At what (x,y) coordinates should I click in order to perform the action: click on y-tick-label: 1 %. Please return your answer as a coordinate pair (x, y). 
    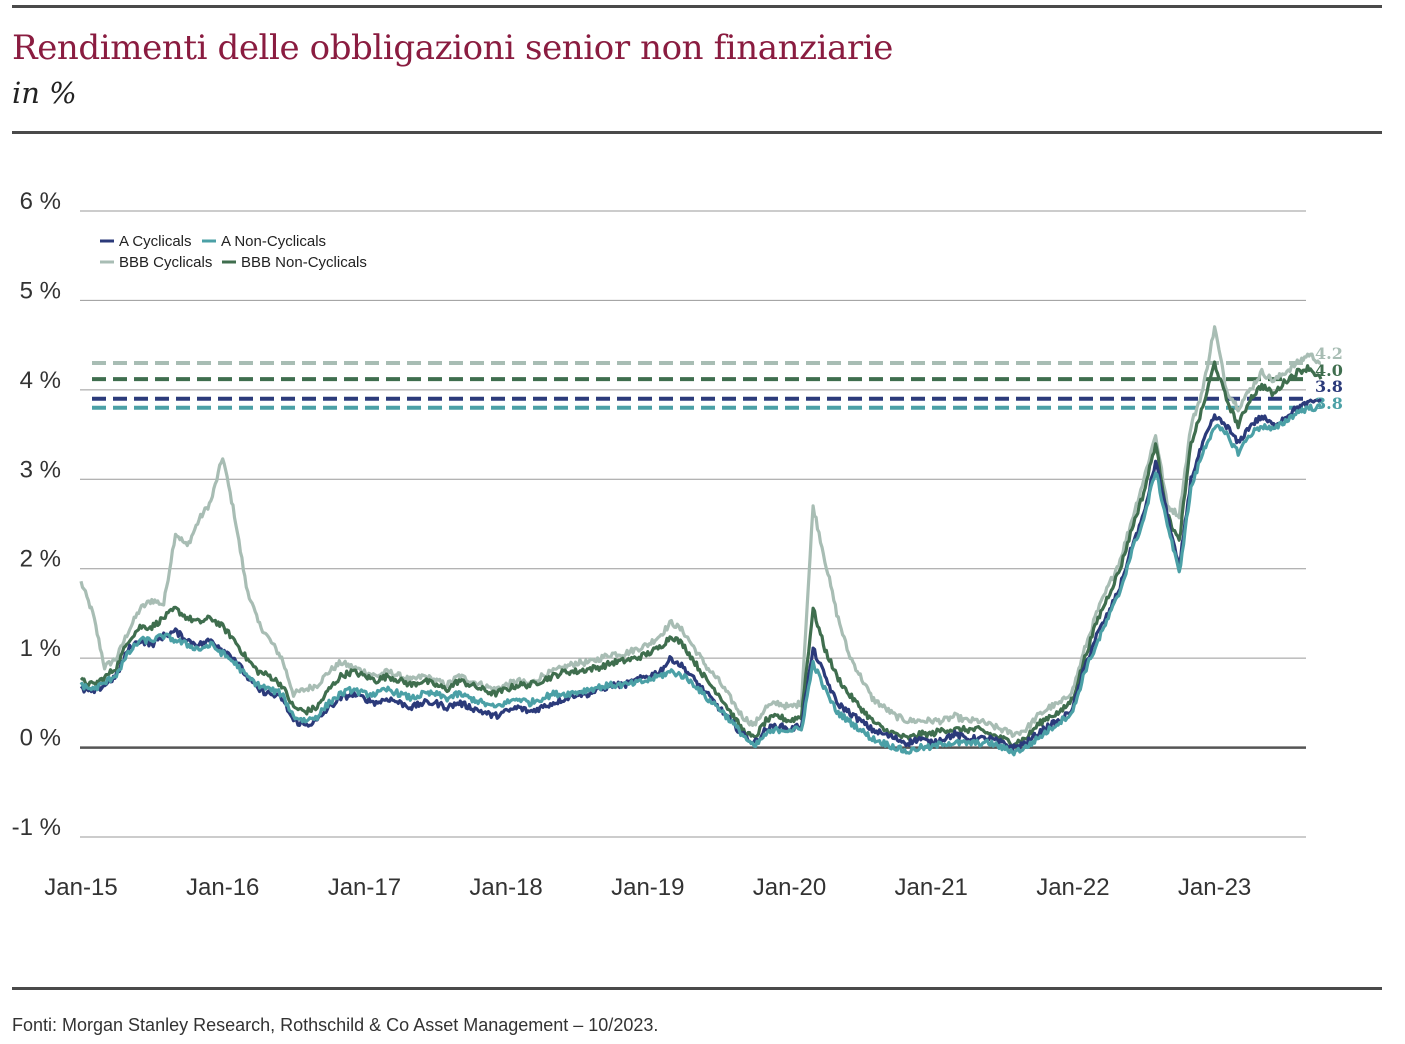
    Looking at the image, I should click on (40, 648).